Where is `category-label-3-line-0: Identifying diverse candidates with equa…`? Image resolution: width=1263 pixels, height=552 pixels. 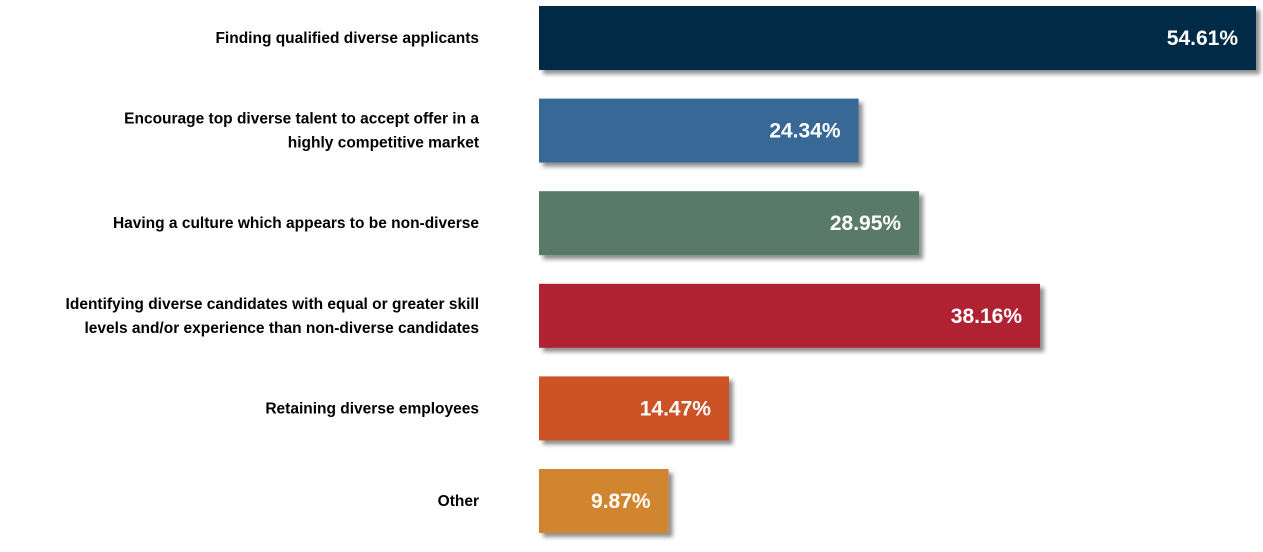
category-label-3-line-0: Identifying diverse candidates with equa… is located at coordinates (272, 304).